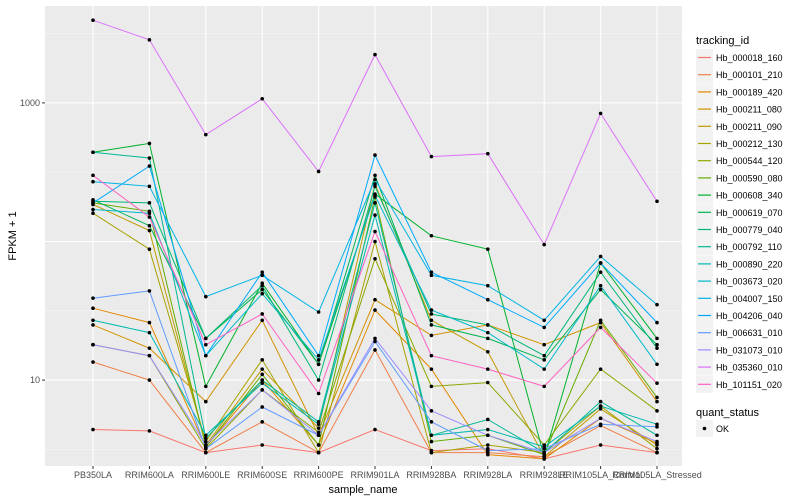  I want to click on legend-item: Hb_003673_020, so click(739, 281).